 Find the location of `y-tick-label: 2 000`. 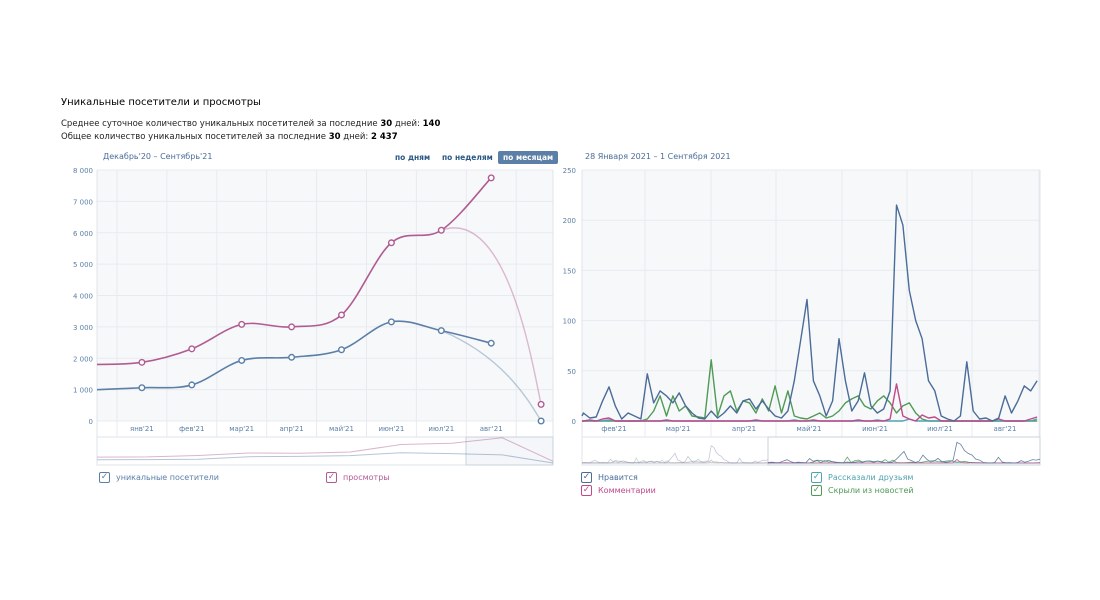

y-tick-label: 2 000 is located at coordinates (83, 359).